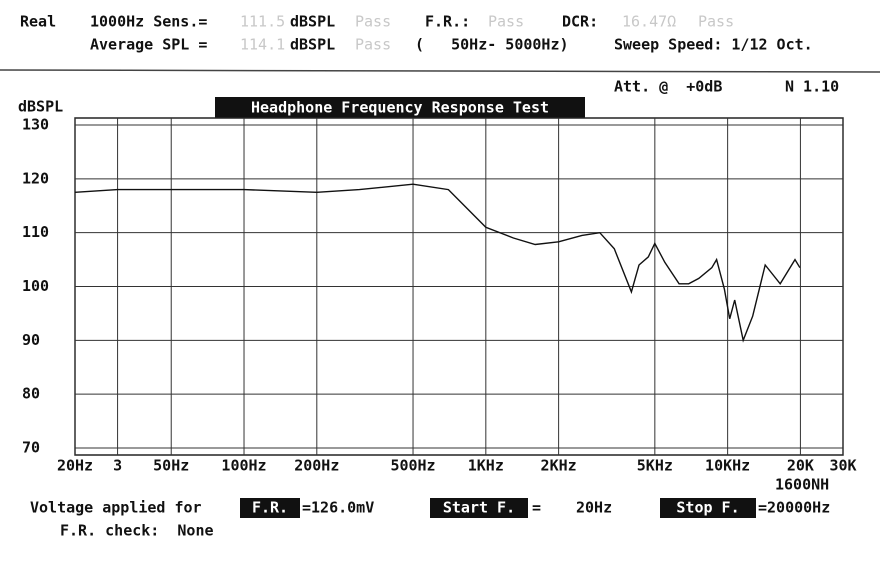  Describe the element at coordinates (506, 22) in the screenshot. I see `fr-status: Pass` at that location.